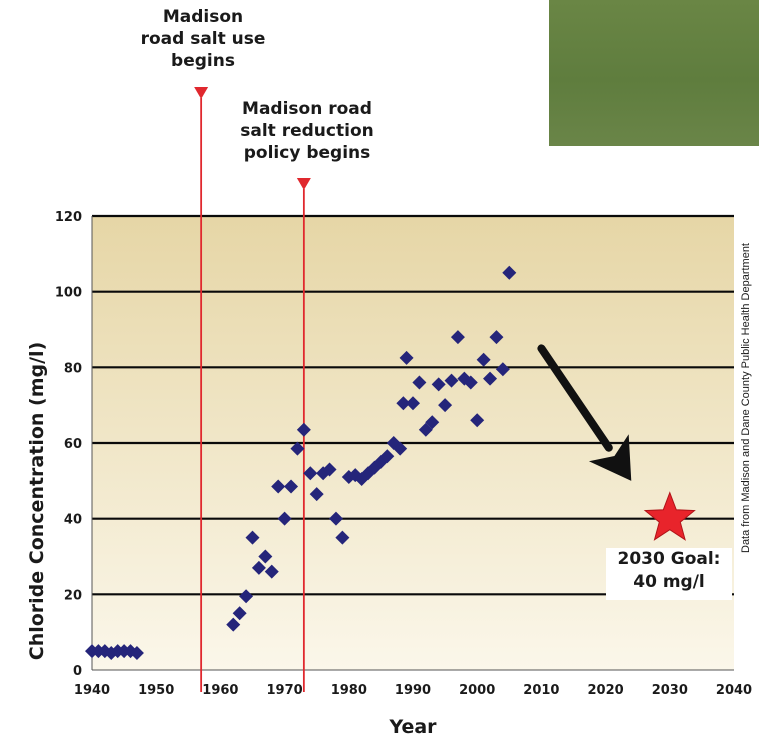 The image size is (759, 739). Describe the element at coordinates (303, 184) in the screenshot. I see `marker-arrowhead-1973` at that location.